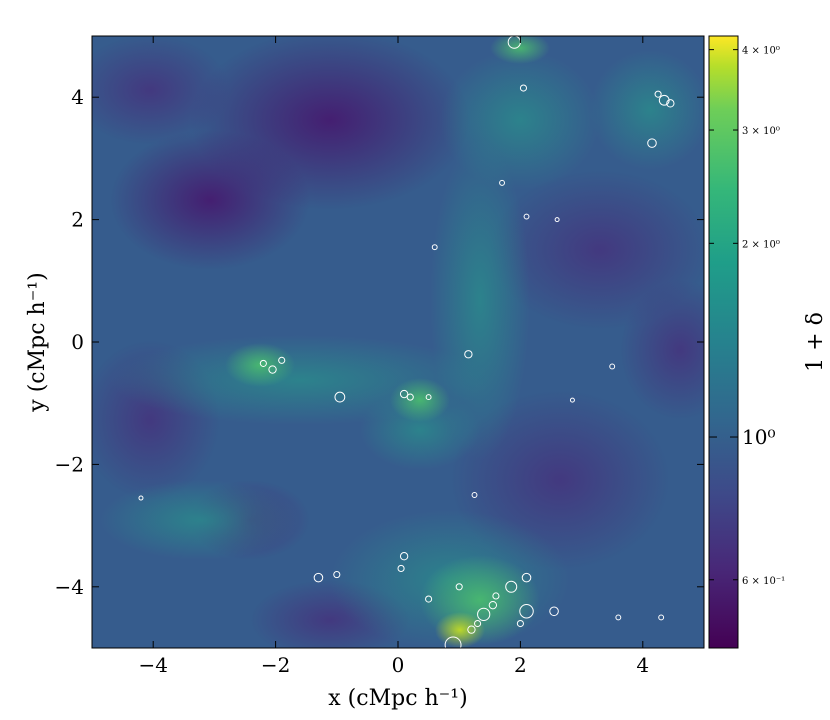 Image resolution: width=830 pixels, height=720 pixels. I want to click on x-tick-label: 0, so click(398, 665).